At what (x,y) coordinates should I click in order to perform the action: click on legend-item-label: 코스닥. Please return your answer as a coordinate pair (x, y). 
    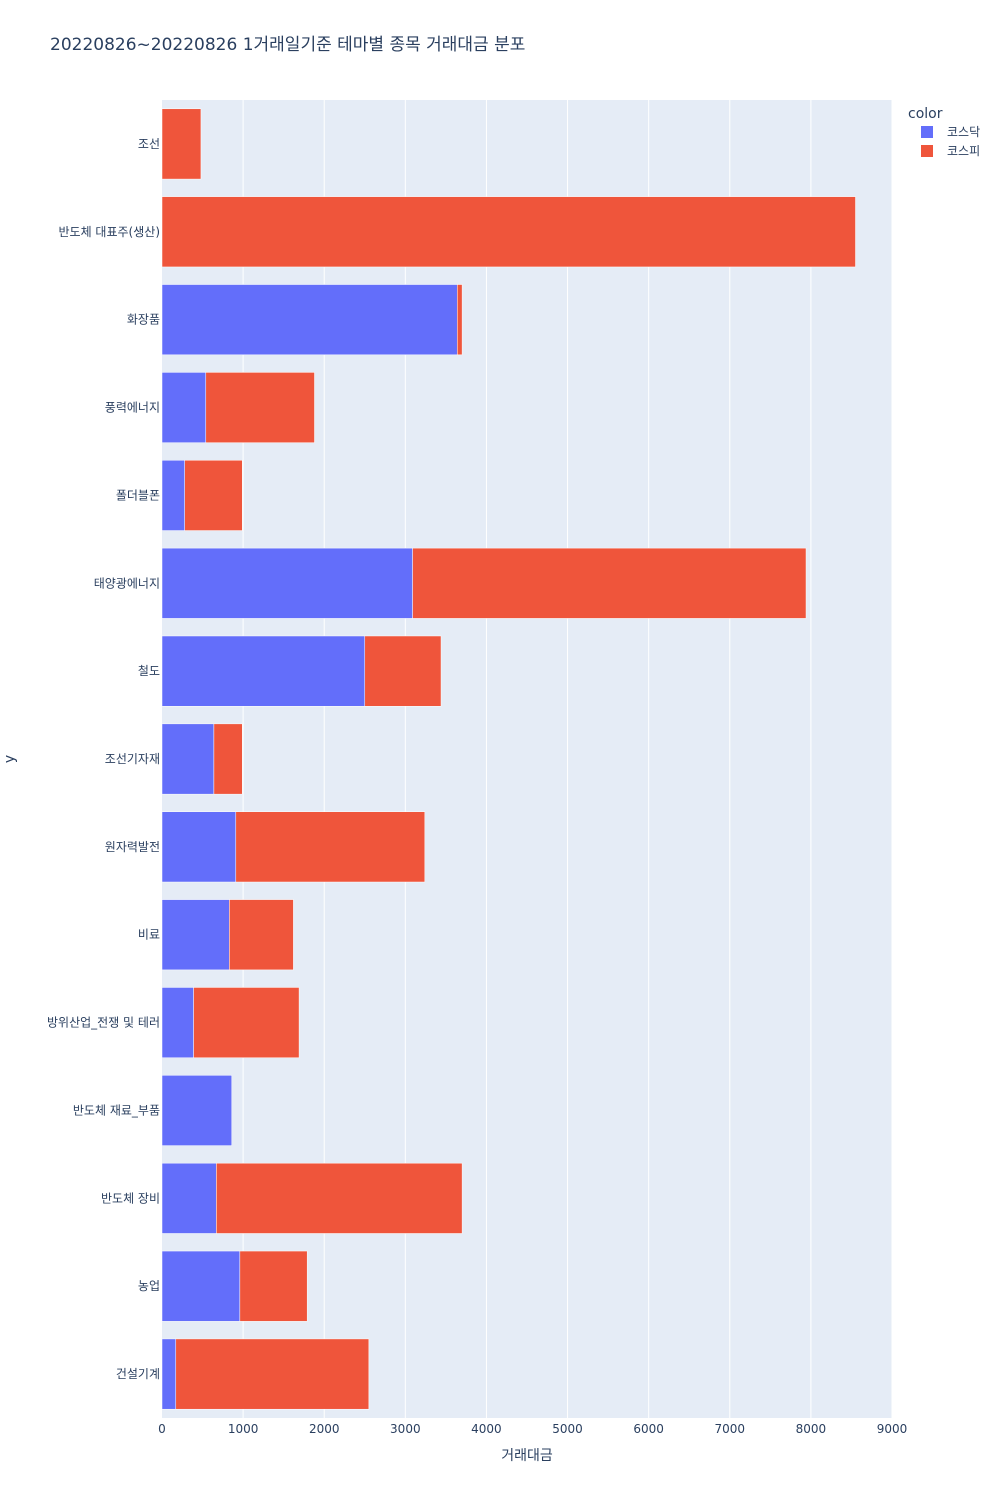
    Looking at the image, I should click on (963, 132).